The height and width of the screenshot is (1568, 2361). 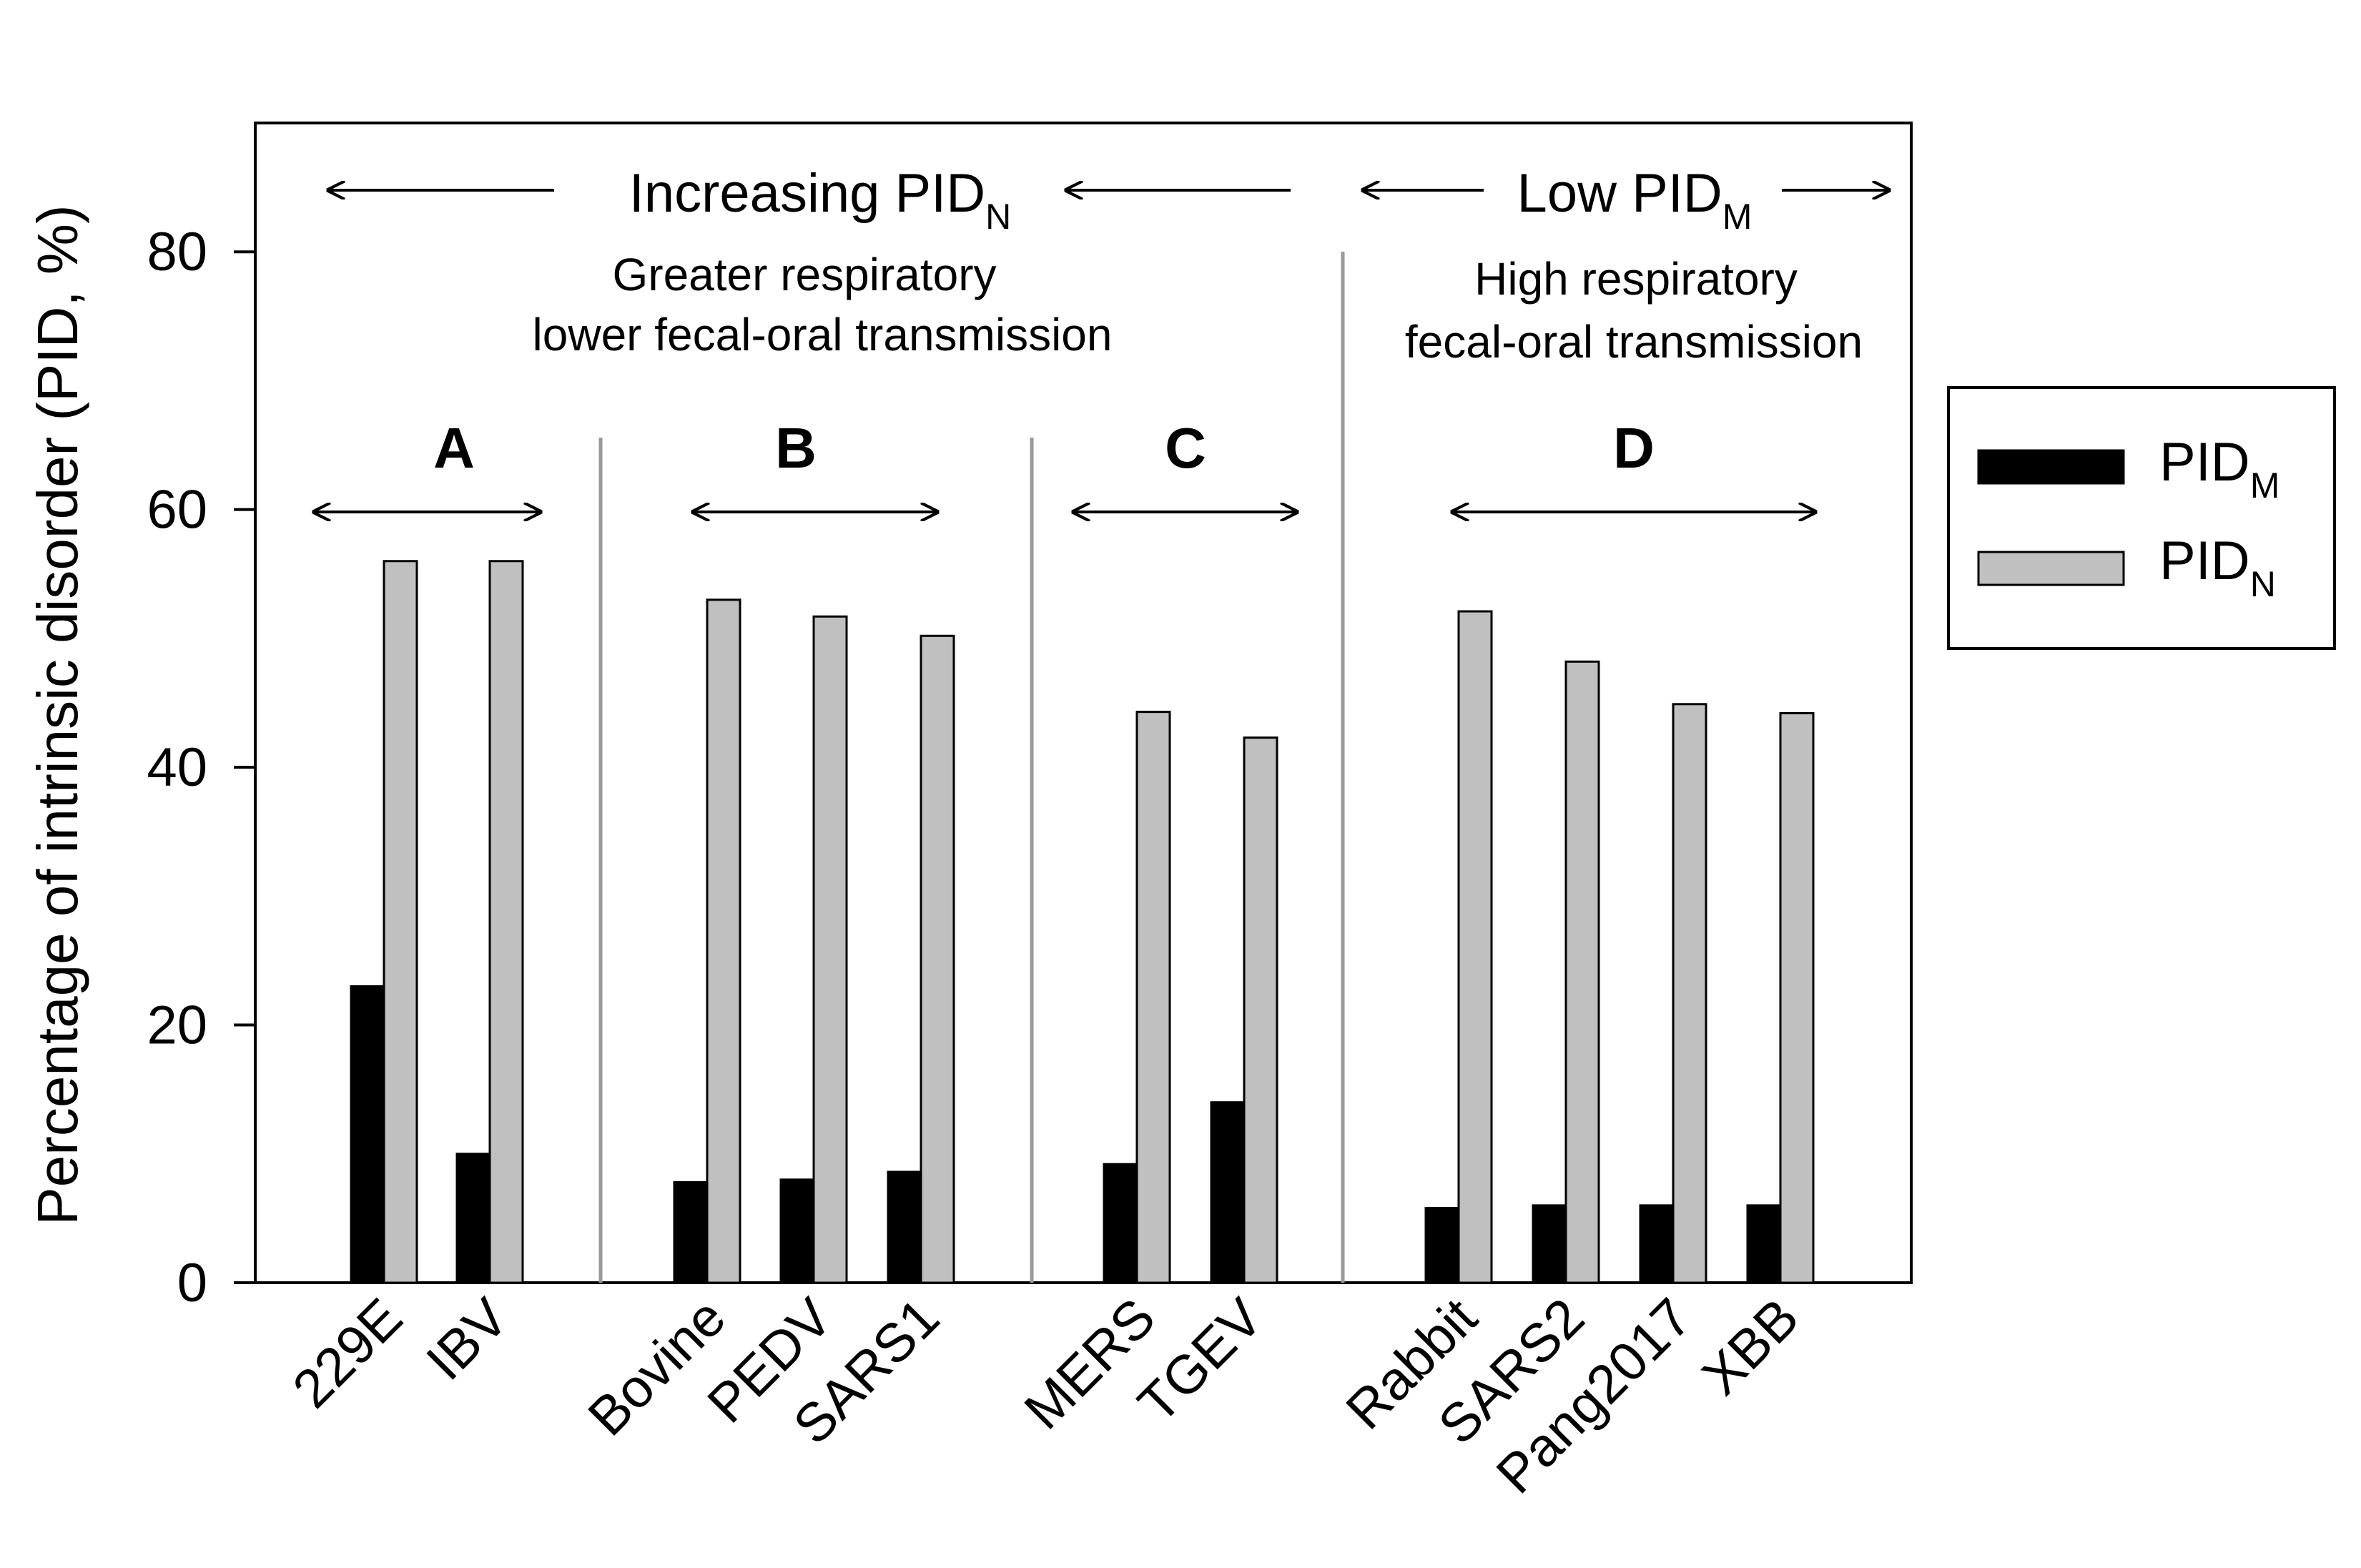 I want to click on group-label-a: A, so click(x=454, y=448).